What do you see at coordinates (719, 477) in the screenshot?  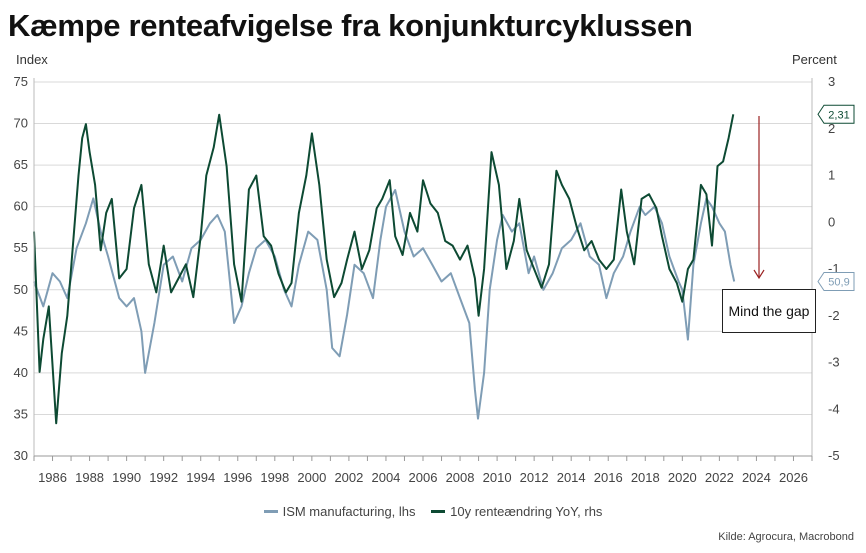 I see `x-tick-label: 2022` at bounding box center [719, 477].